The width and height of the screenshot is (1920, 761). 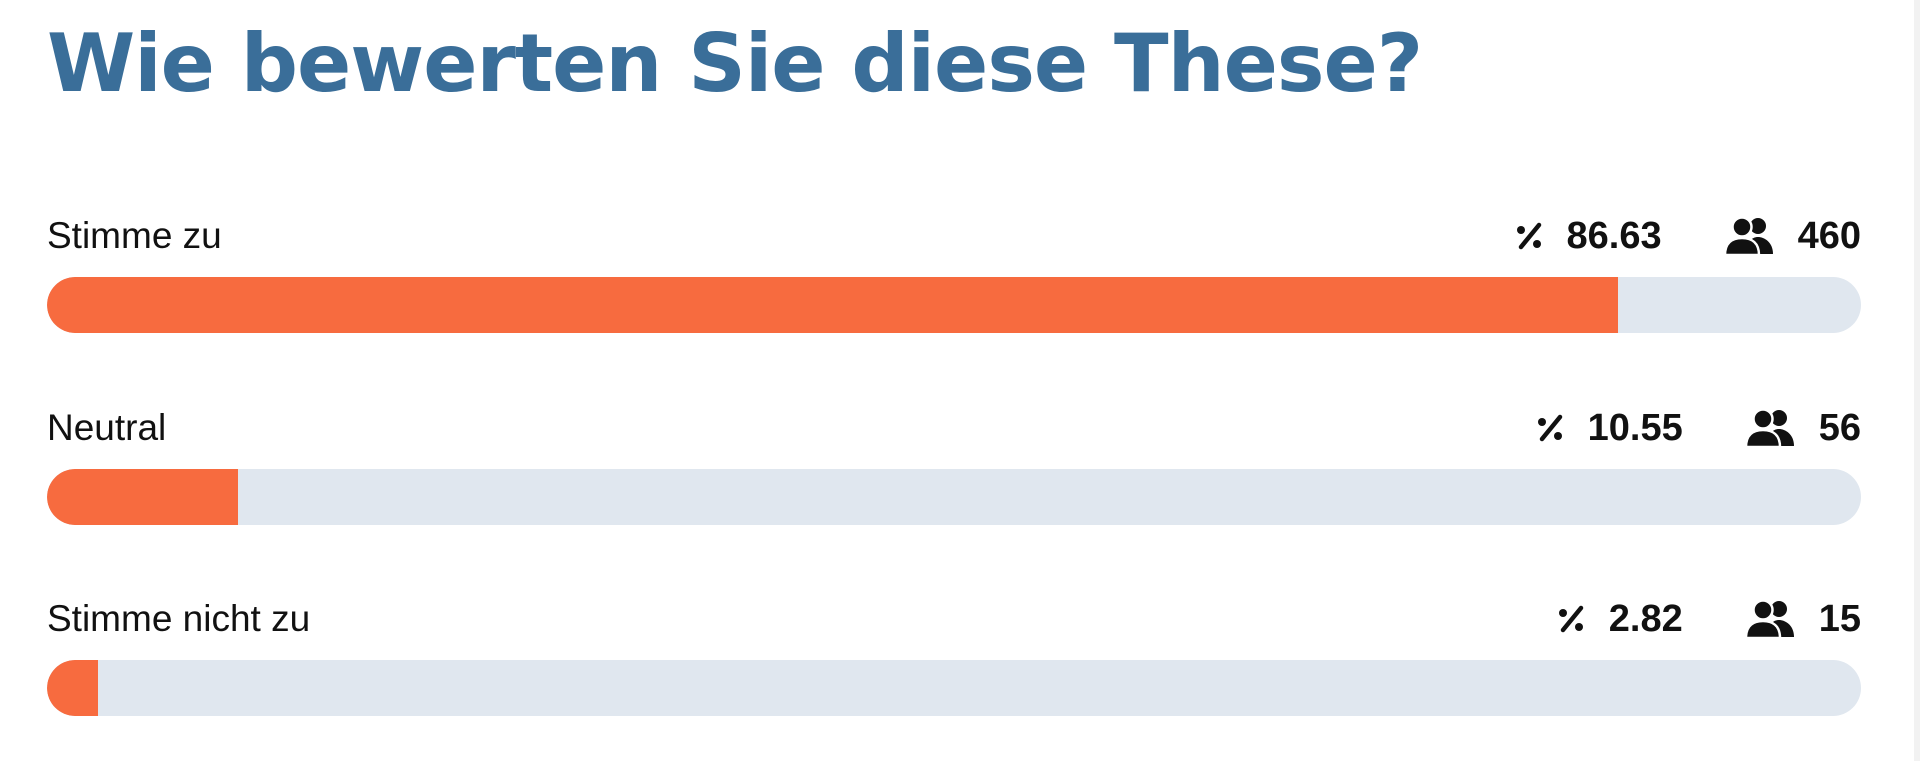 What do you see at coordinates (954, 428) in the screenshot?
I see `poll-option-header: Neutral 10.55` at bounding box center [954, 428].